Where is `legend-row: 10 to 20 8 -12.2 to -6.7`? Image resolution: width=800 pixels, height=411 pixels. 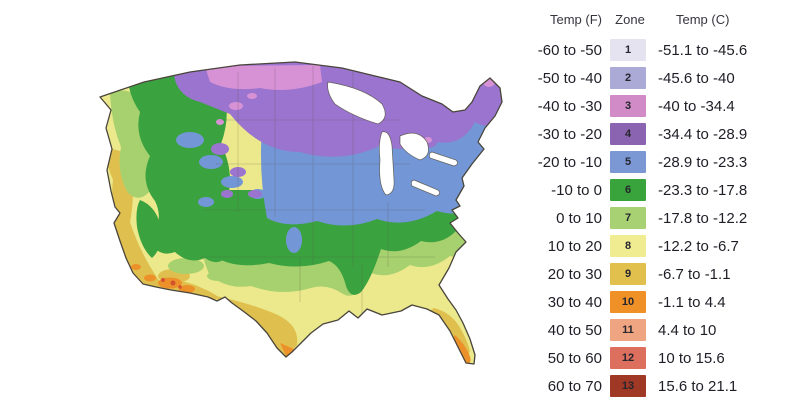 legend-row: 10 to 20 8 -12.2 to -6.7 is located at coordinates (663, 246).